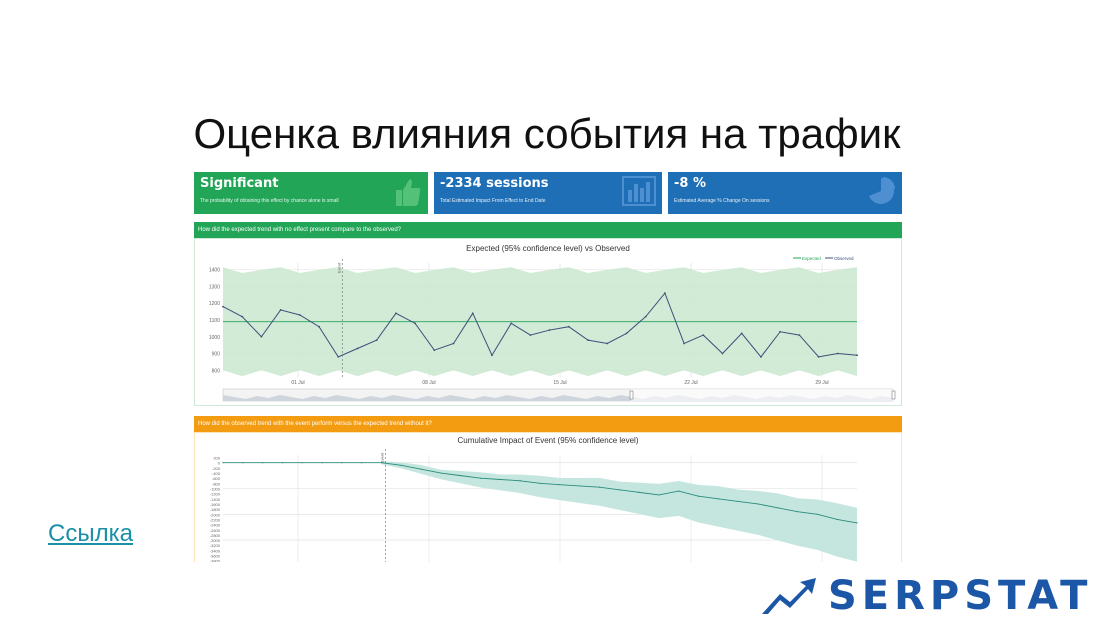  Describe the element at coordinates (540, 325) in the screenshot. I see `series-line-observed` at that location.